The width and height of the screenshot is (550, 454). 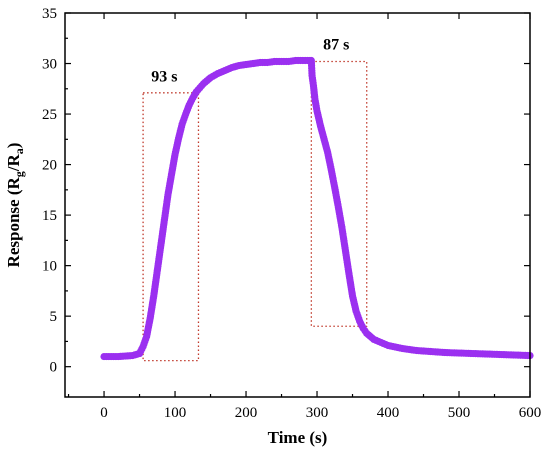 I want to click on x-tick-label: 200, so click(x=246, y=413).